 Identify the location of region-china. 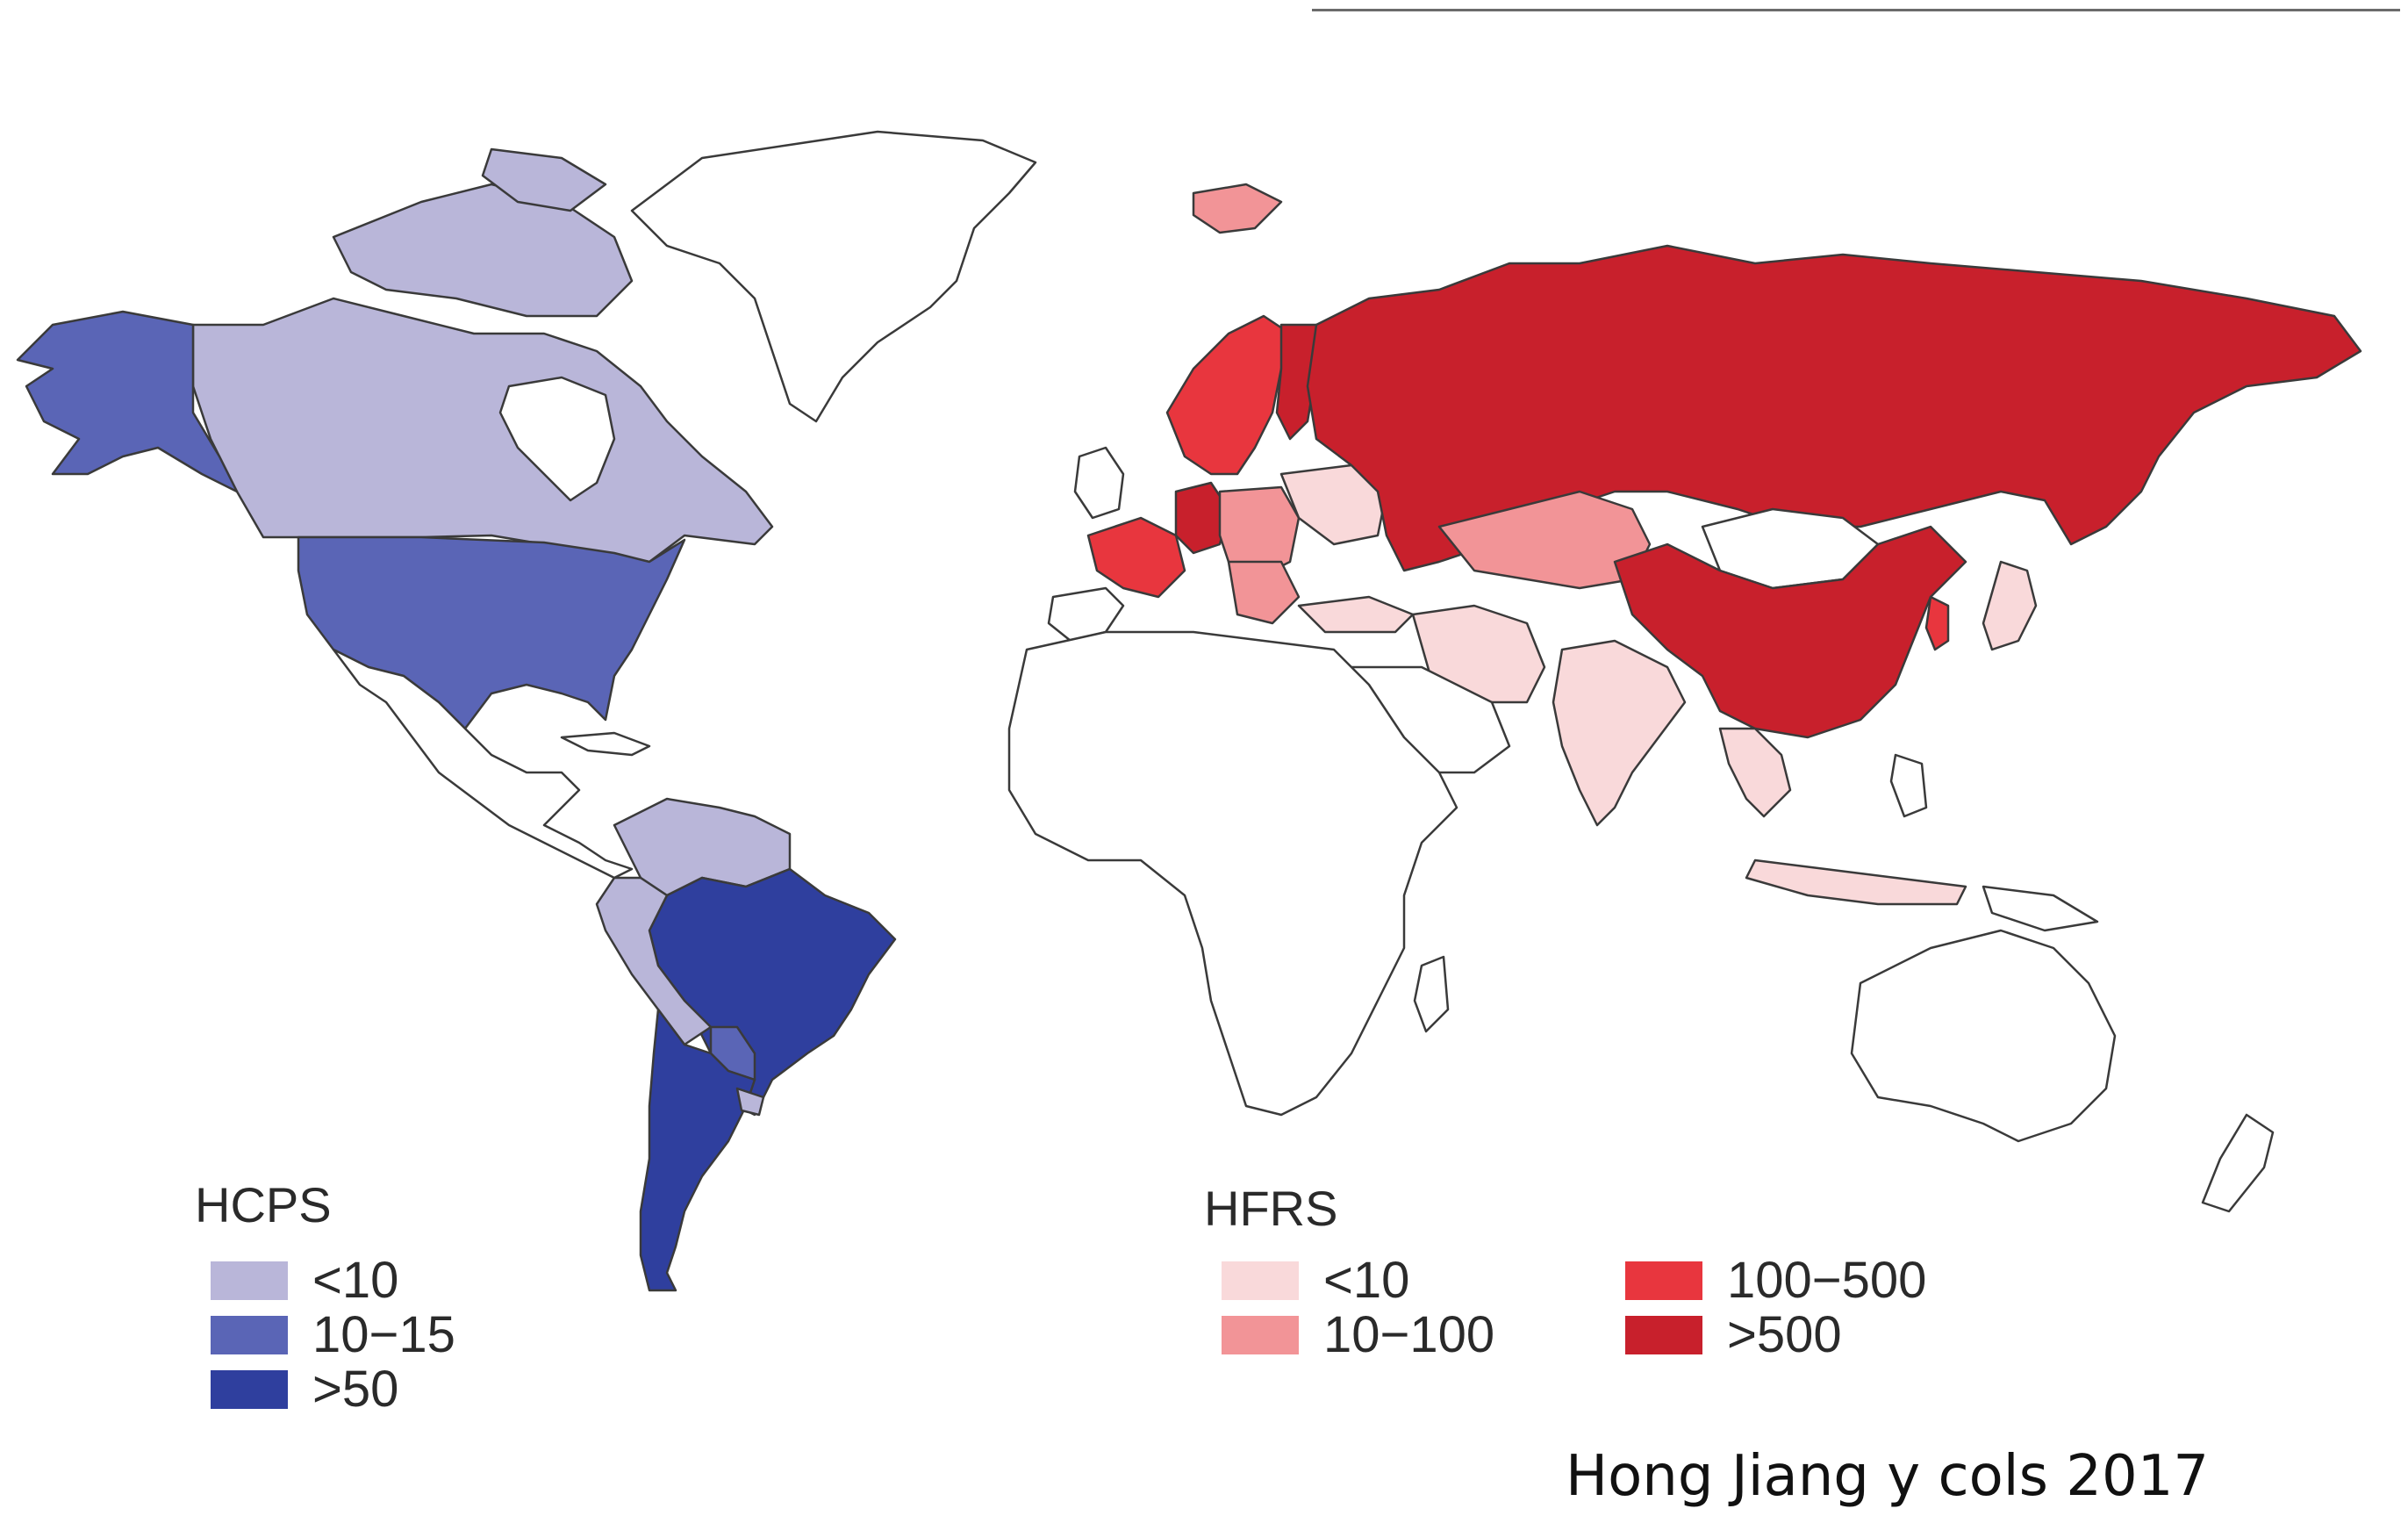
(1790, 632).